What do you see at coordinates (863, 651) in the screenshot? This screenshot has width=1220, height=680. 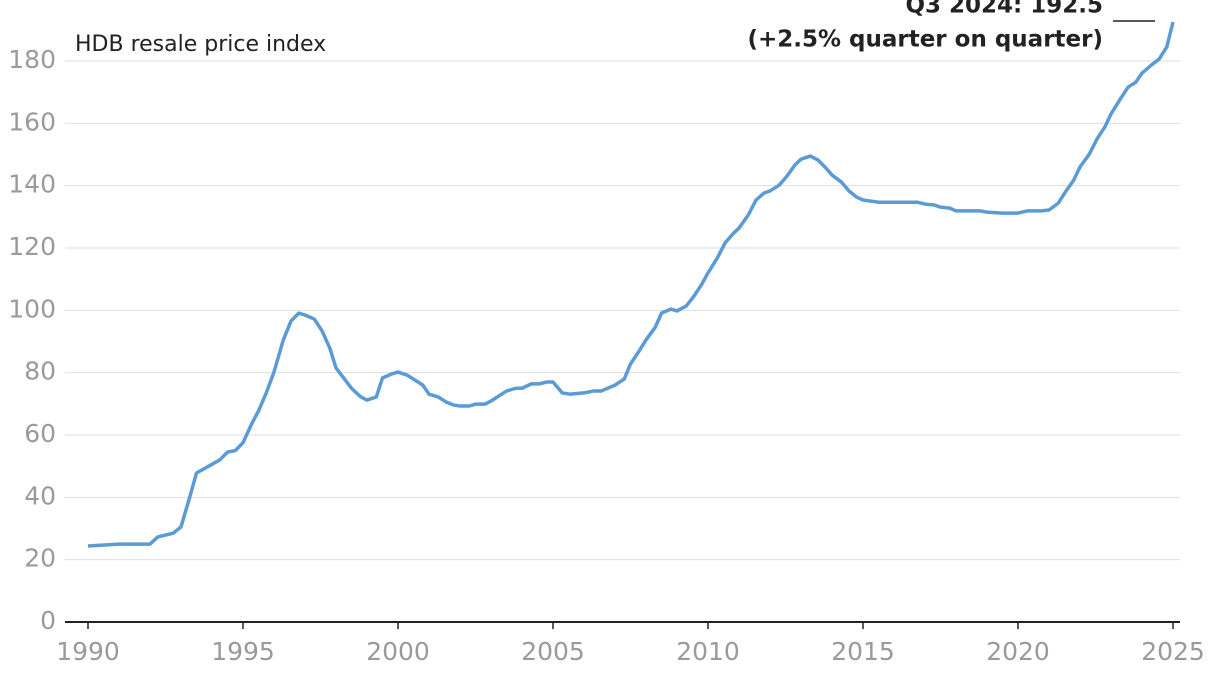 I see `x-tick-label: 2015` at bounding box center [863, 651].